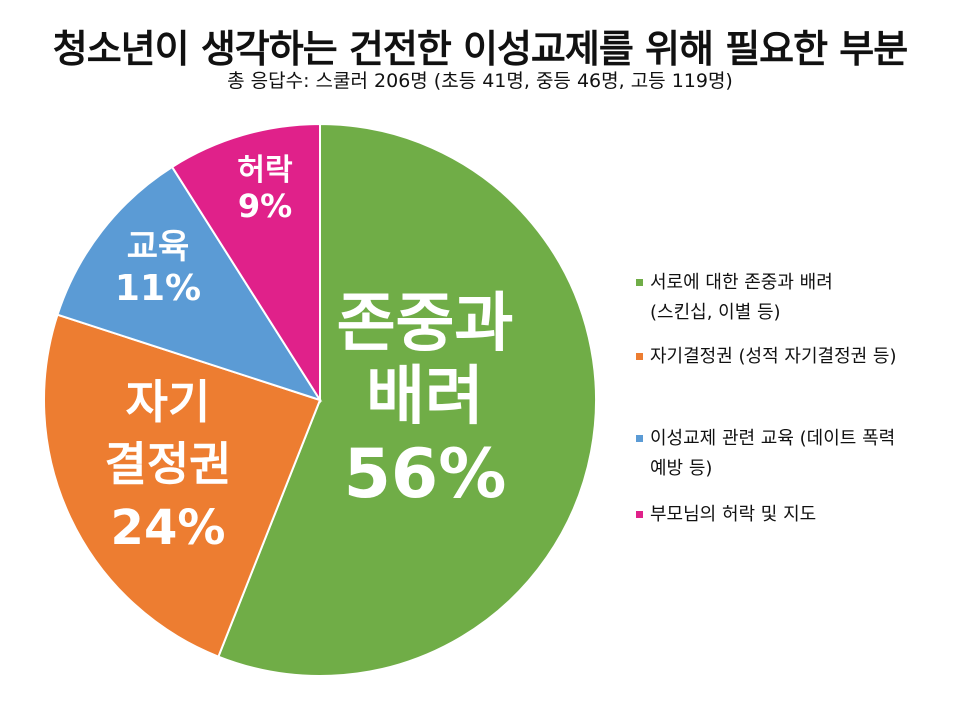  What do you see at coordinates (168, 528) in the screenshot?
I see `slice-percent-label: 24%` at bounding box center [168, 528].